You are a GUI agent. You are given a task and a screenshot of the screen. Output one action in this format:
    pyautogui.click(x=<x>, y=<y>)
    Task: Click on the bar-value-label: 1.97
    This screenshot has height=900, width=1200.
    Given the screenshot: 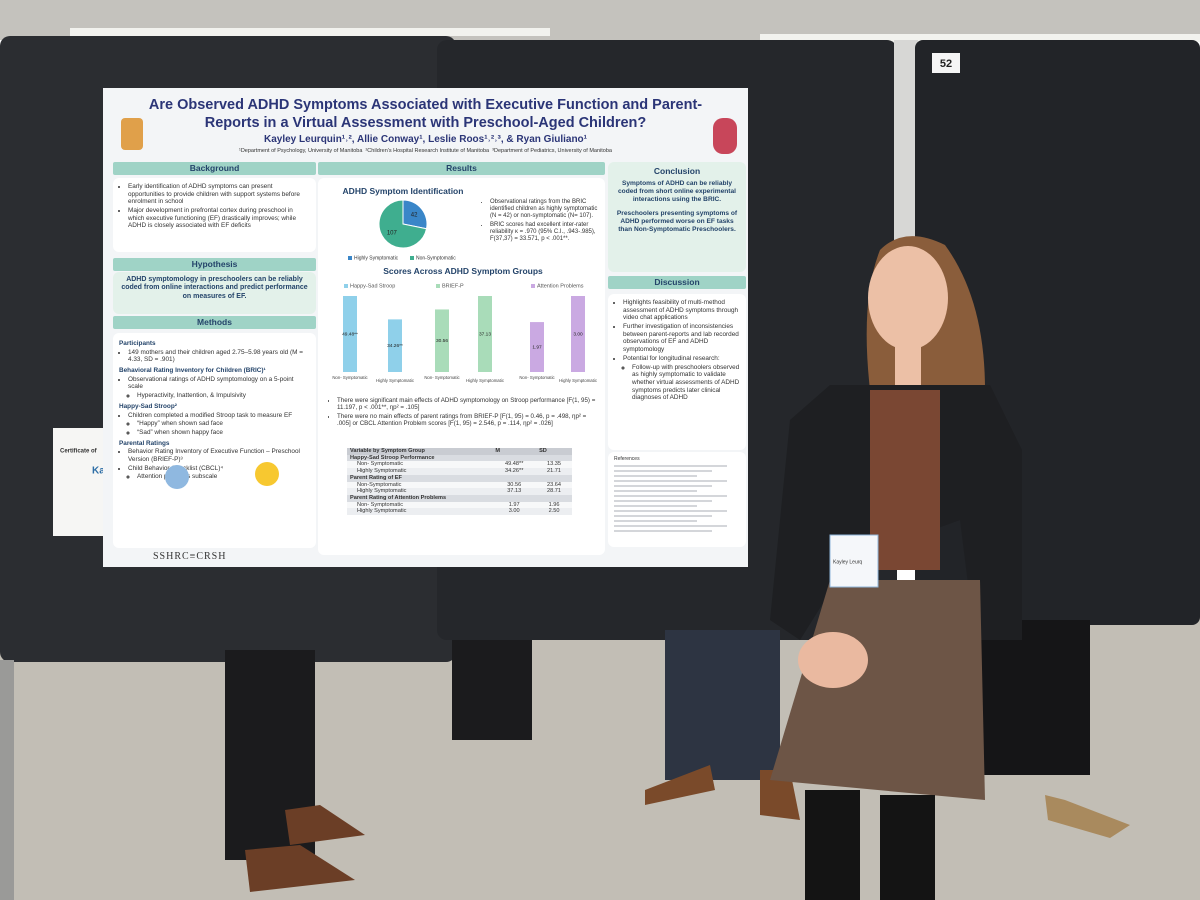 What is the action you would take?
    pyautogui.click(x=537, y=347)
    